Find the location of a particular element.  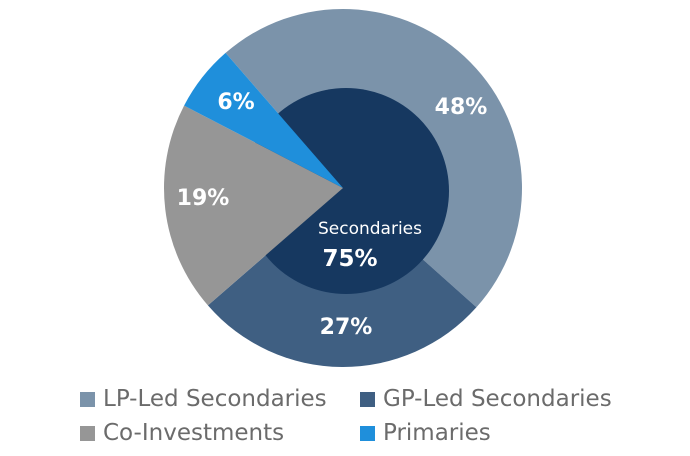

data-label-1: 27% is located at coordinates (346, 327).